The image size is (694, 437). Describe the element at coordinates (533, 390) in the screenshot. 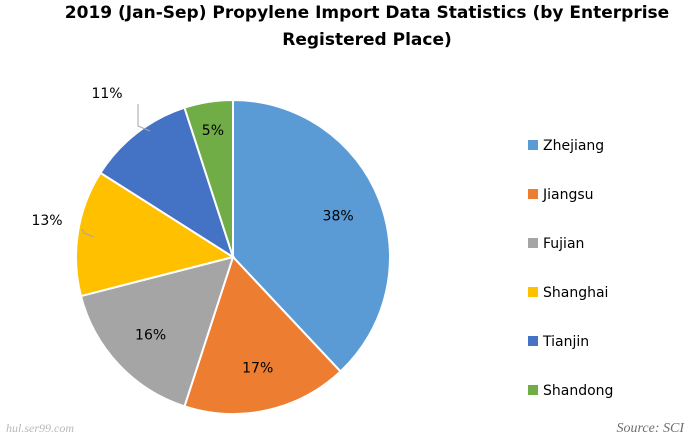

I see `legend-swatch-shandong` at that location.